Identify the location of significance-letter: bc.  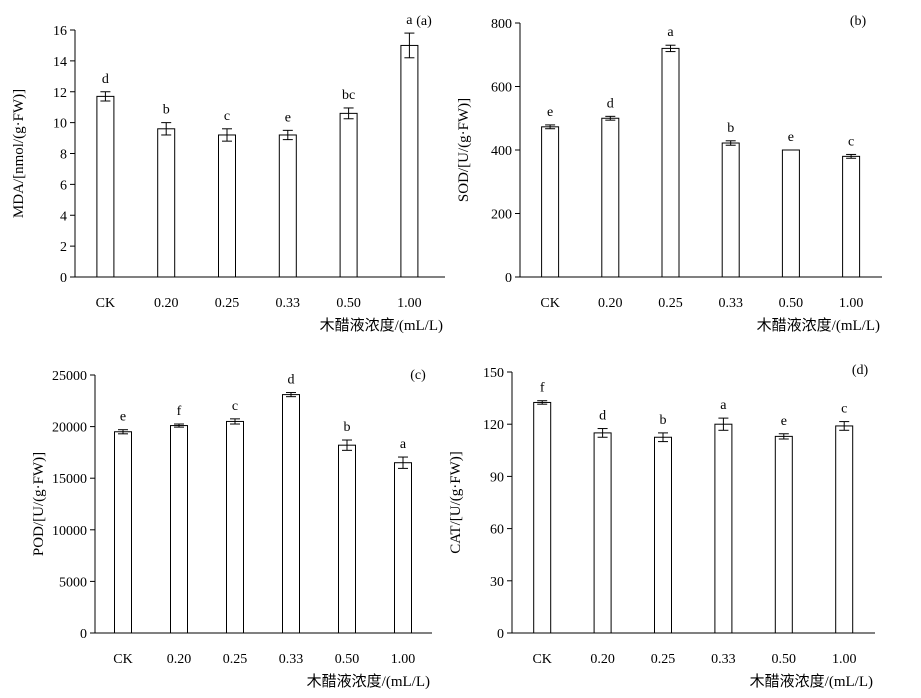
(348, 95).